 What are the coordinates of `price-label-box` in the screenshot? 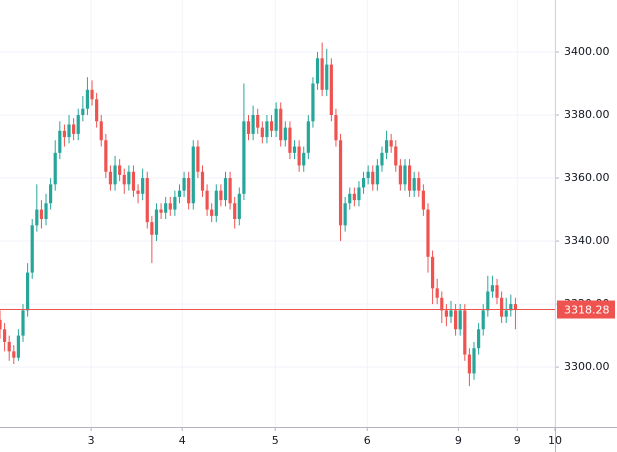 It's located at (586, 309).